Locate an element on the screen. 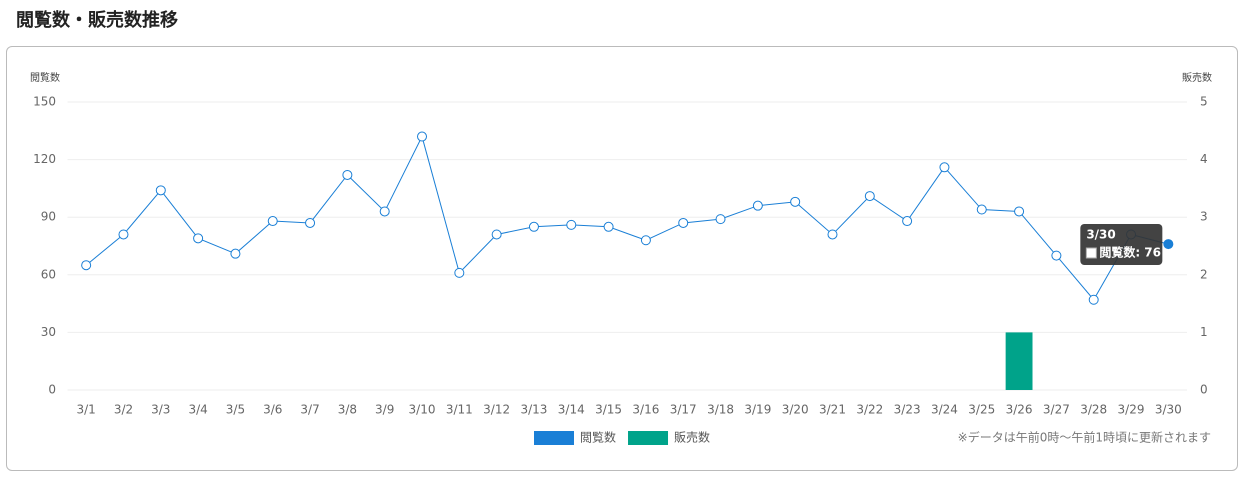 The image size is (1248, 482). x-tick-label: 3/7 is located at coordinates (309, 410).